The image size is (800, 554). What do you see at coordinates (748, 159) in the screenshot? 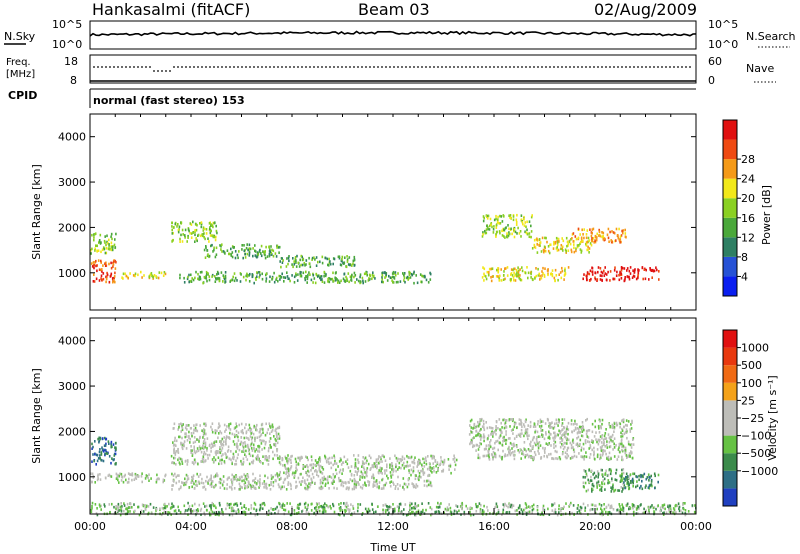
I see `power-colorbar-label-tick: 28` at bounding box center [748, 159].